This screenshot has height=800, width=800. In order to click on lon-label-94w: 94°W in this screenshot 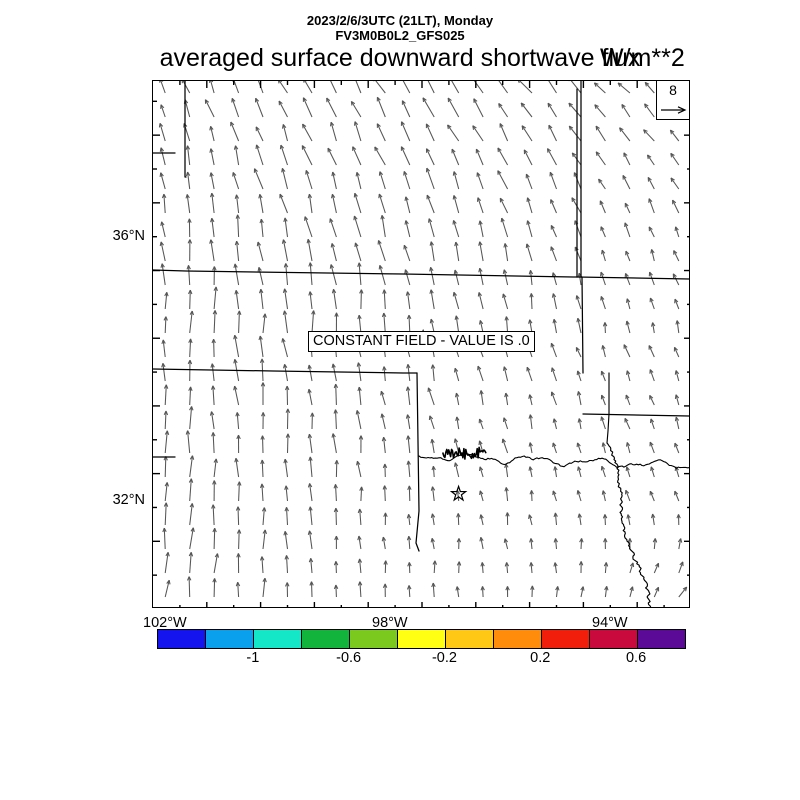, I will do `click(610, 623)`.